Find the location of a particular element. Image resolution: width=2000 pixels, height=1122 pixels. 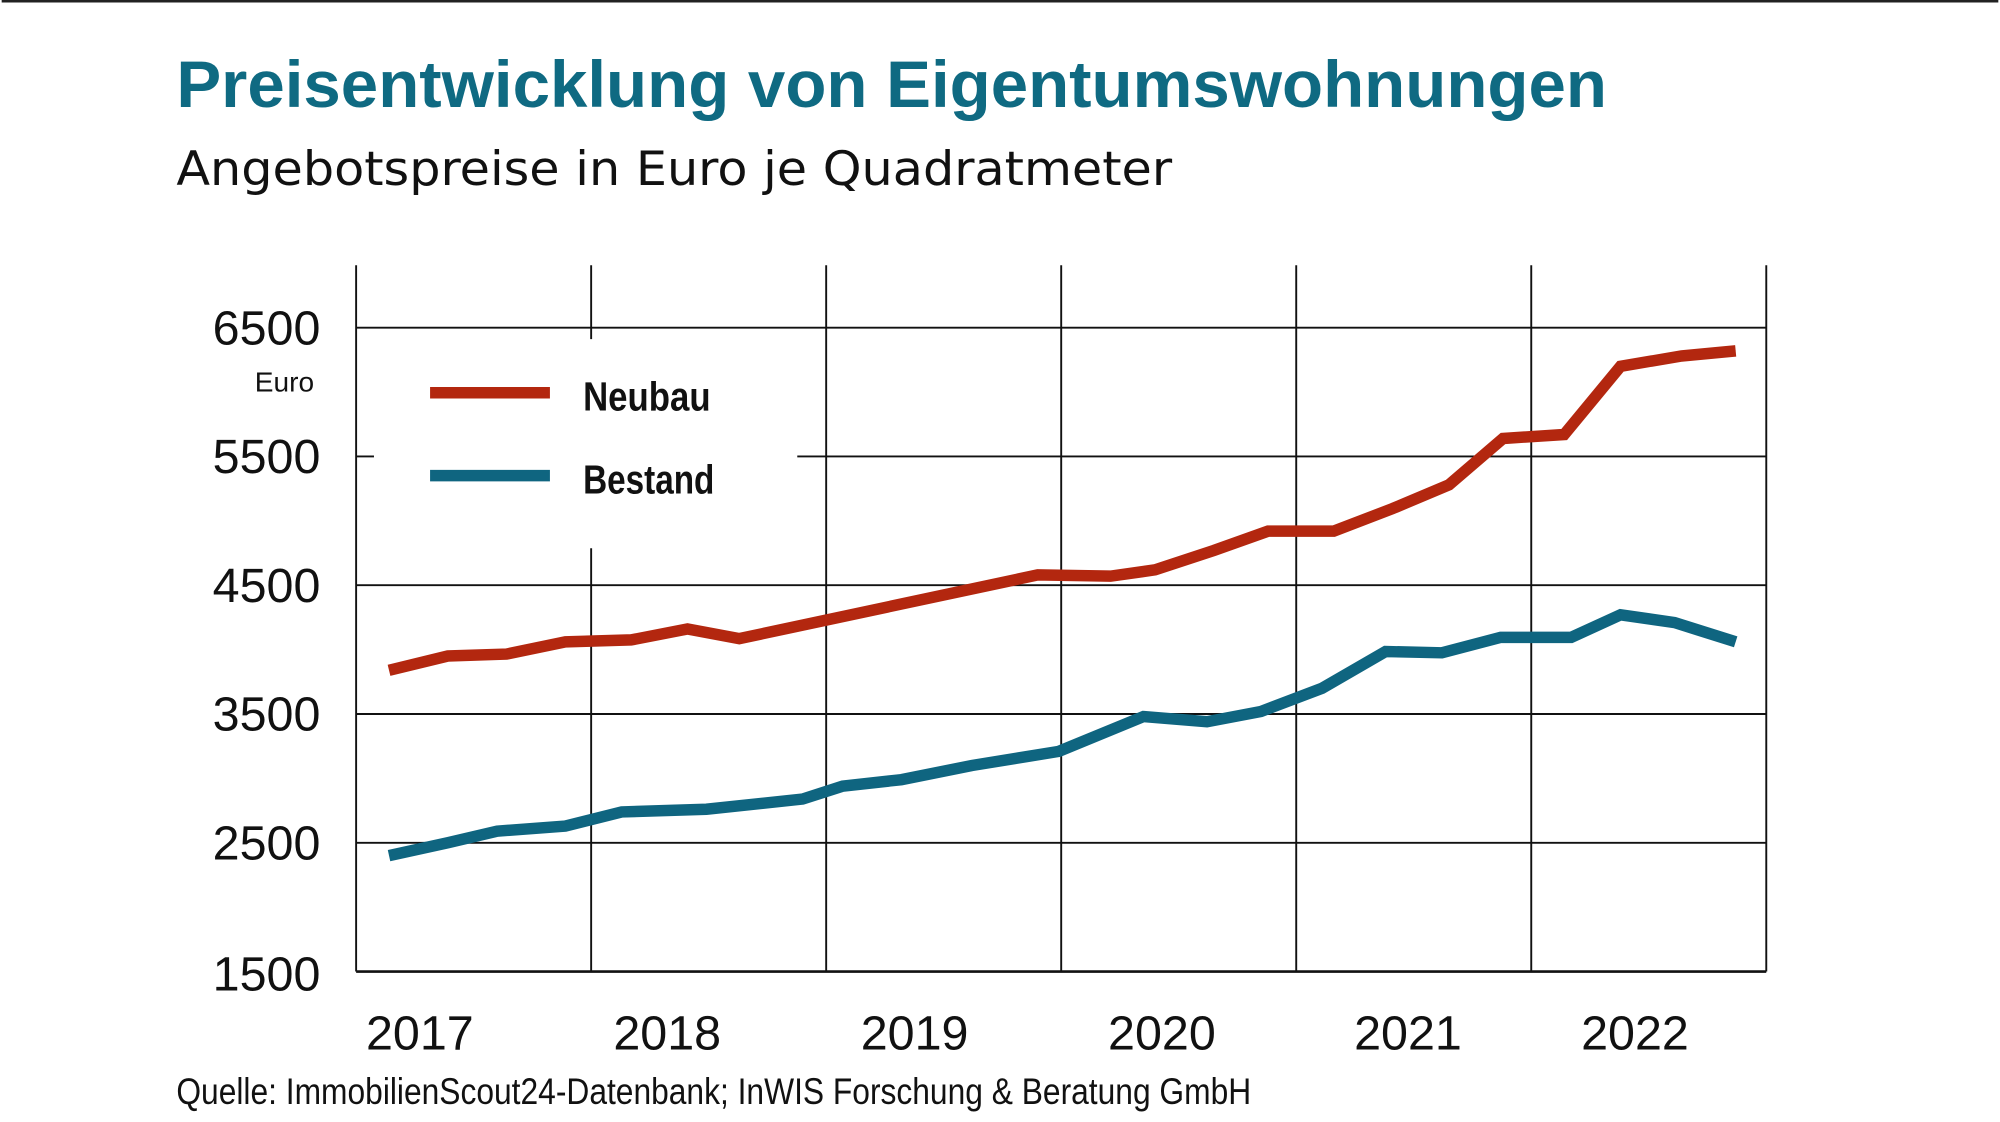

chart-subtitle: Angebotspreise in Euro je Quadratmeter is located at coordinates (674, 169).